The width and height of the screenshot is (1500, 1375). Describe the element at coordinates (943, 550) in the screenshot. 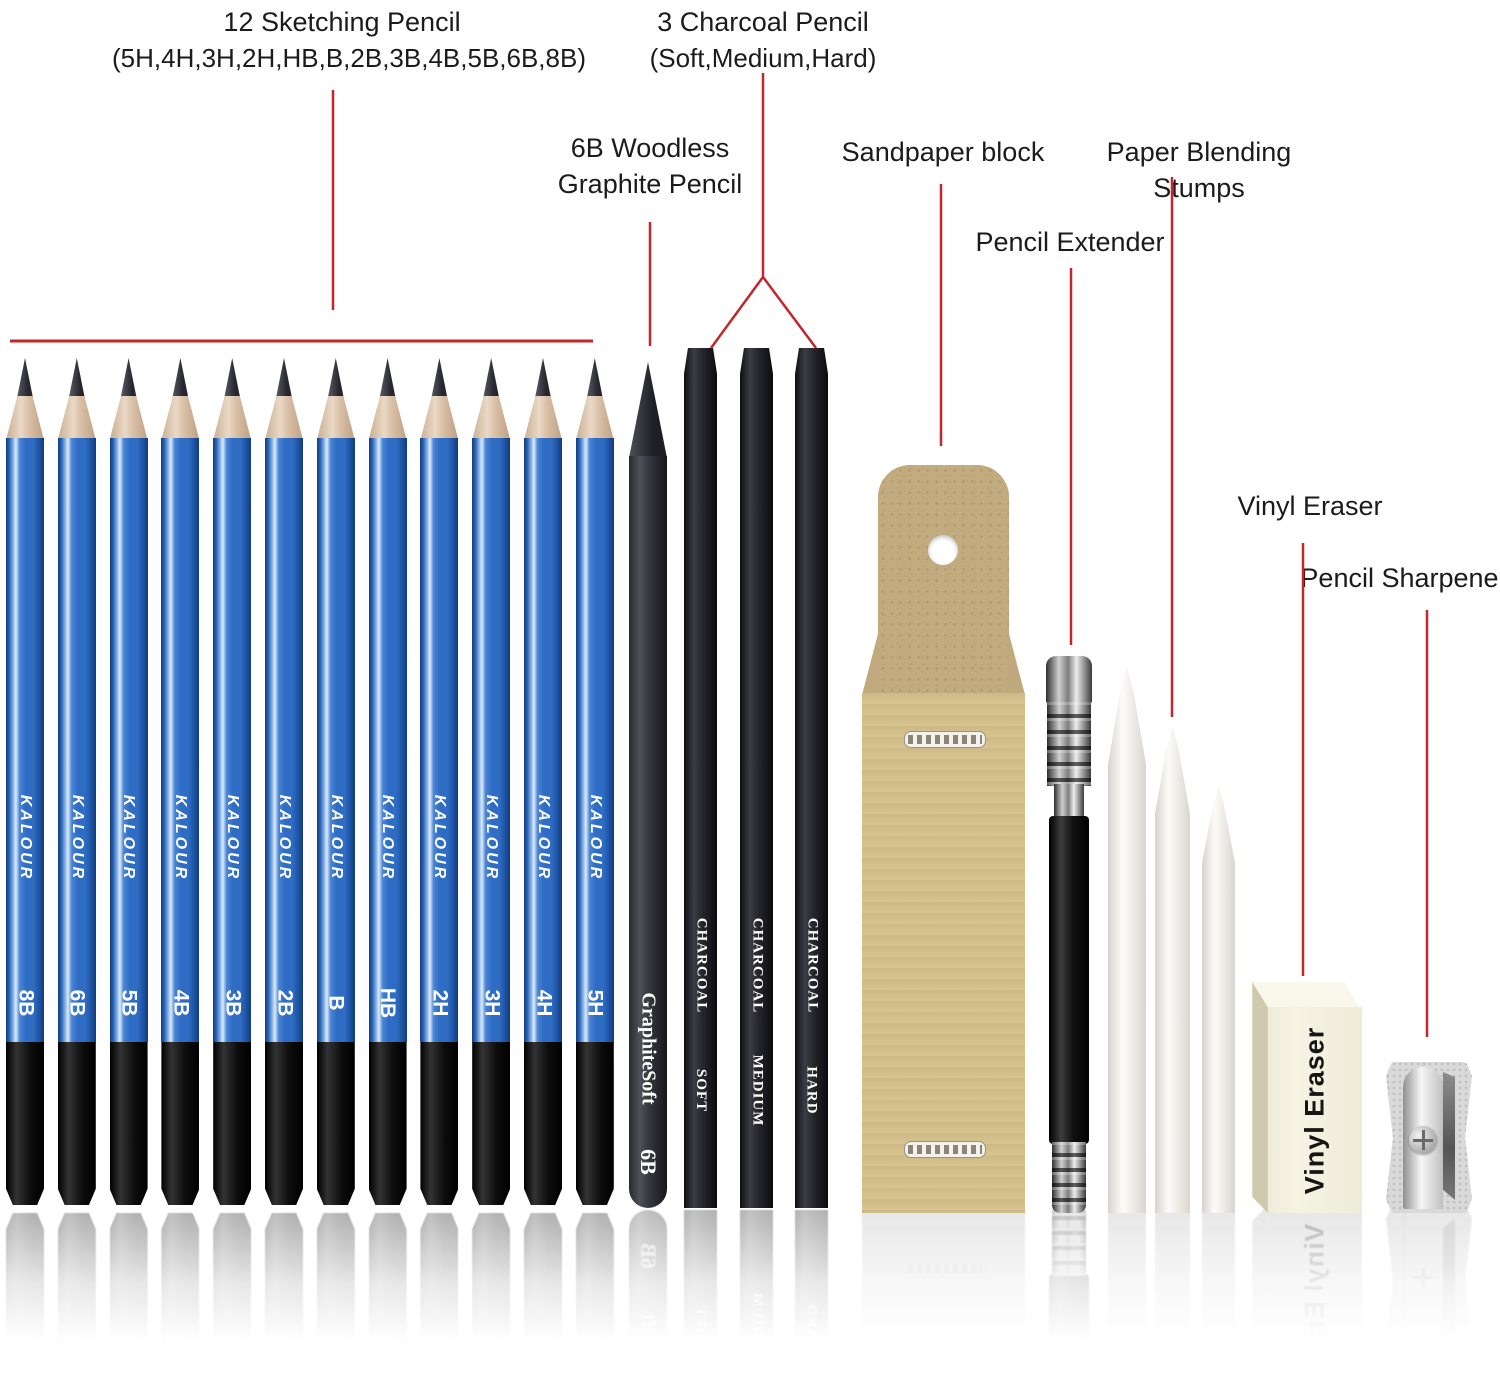

I see `sandpaper-hole` at that location.